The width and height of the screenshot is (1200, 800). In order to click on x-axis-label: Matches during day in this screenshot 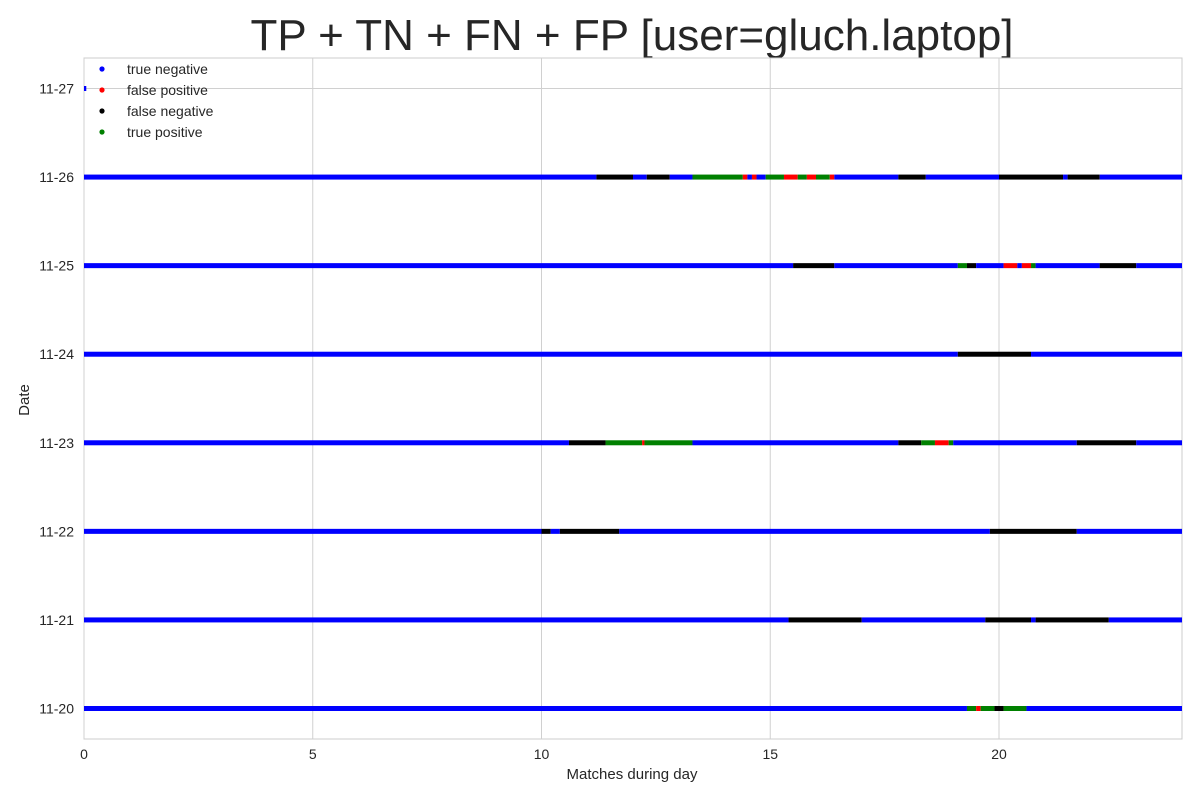, I will do `click(632, 774)`.